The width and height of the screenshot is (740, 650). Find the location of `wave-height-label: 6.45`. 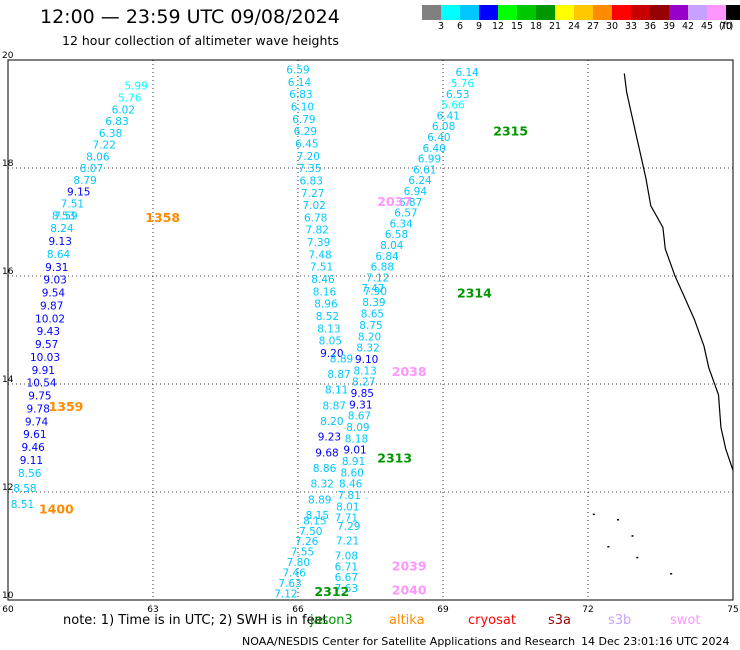

wave-height-label: 6.45 is located at coordinates (306, 144).